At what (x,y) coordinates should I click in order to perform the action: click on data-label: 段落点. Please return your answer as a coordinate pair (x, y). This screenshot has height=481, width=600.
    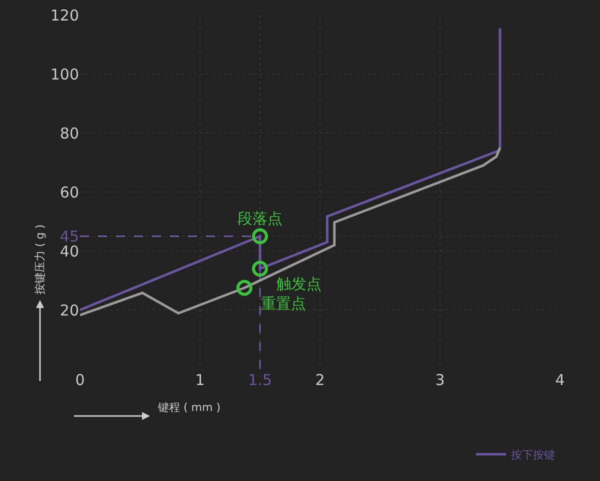
    Looking at the image, I should click on (260, 218).